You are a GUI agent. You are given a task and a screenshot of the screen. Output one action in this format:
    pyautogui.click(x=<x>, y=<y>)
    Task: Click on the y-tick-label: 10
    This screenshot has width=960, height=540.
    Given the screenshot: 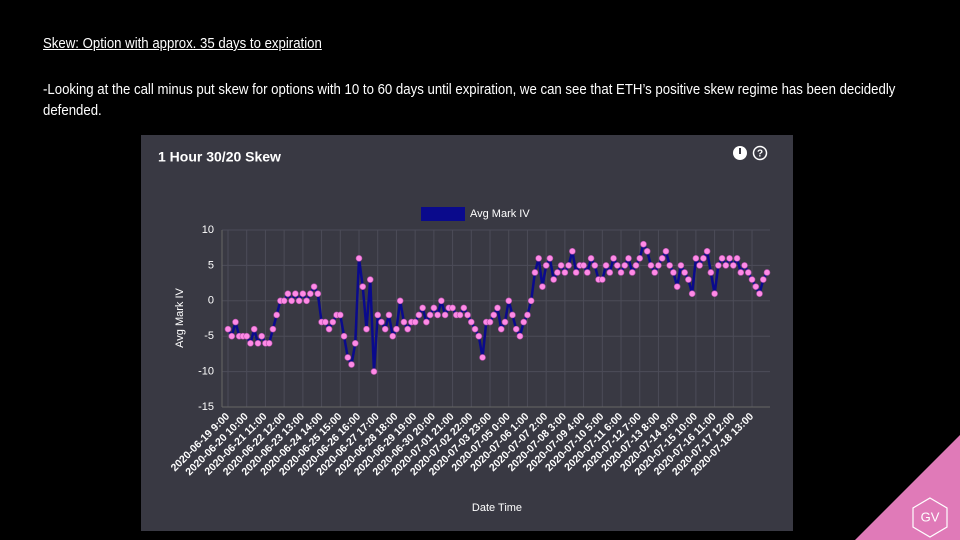 What is the action you would take?
    pyautogui.click(x=208, y=230)
    